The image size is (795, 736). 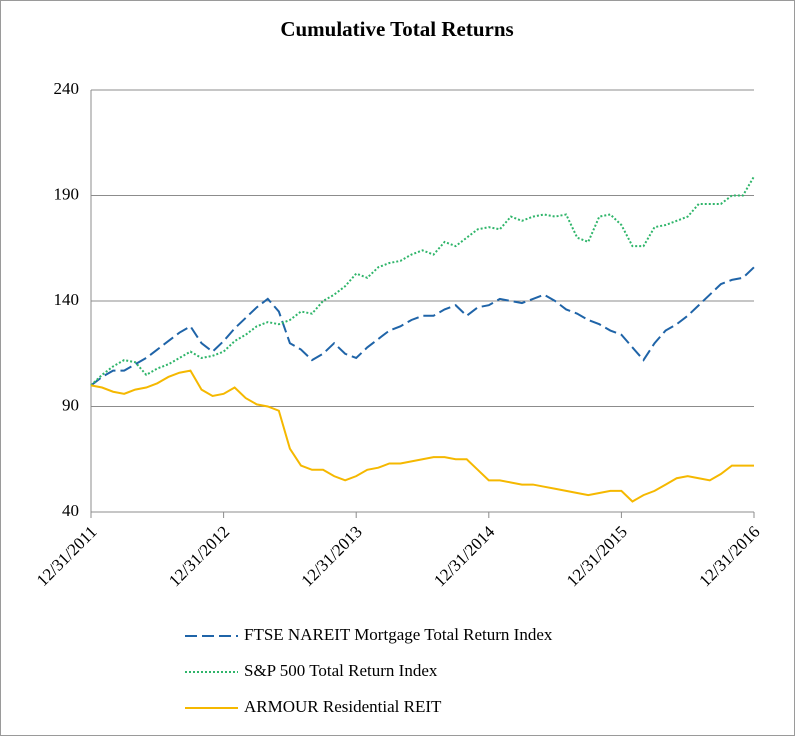 I want to click on y-tick-label: 190, so click(x=67, y=193).